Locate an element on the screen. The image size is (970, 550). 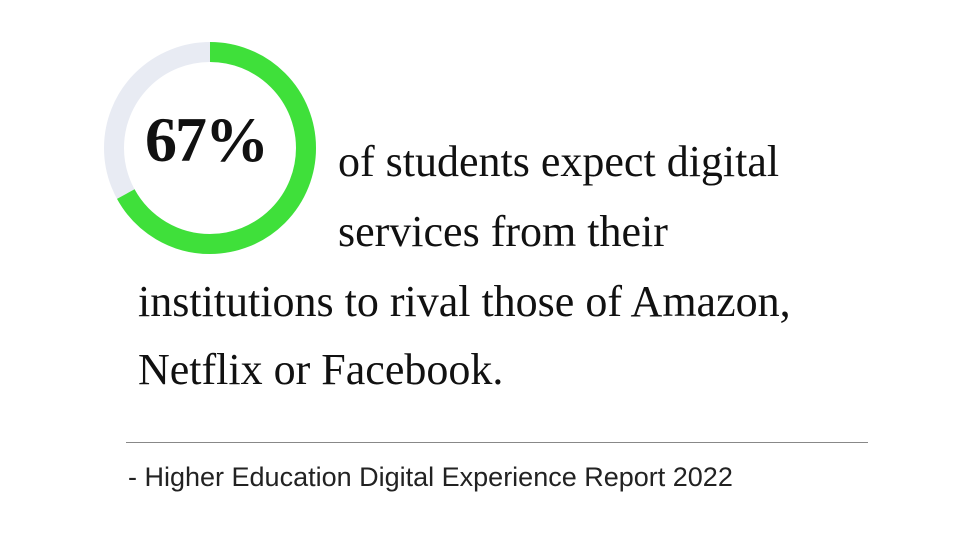
divider is located at coordinates (497, 442).